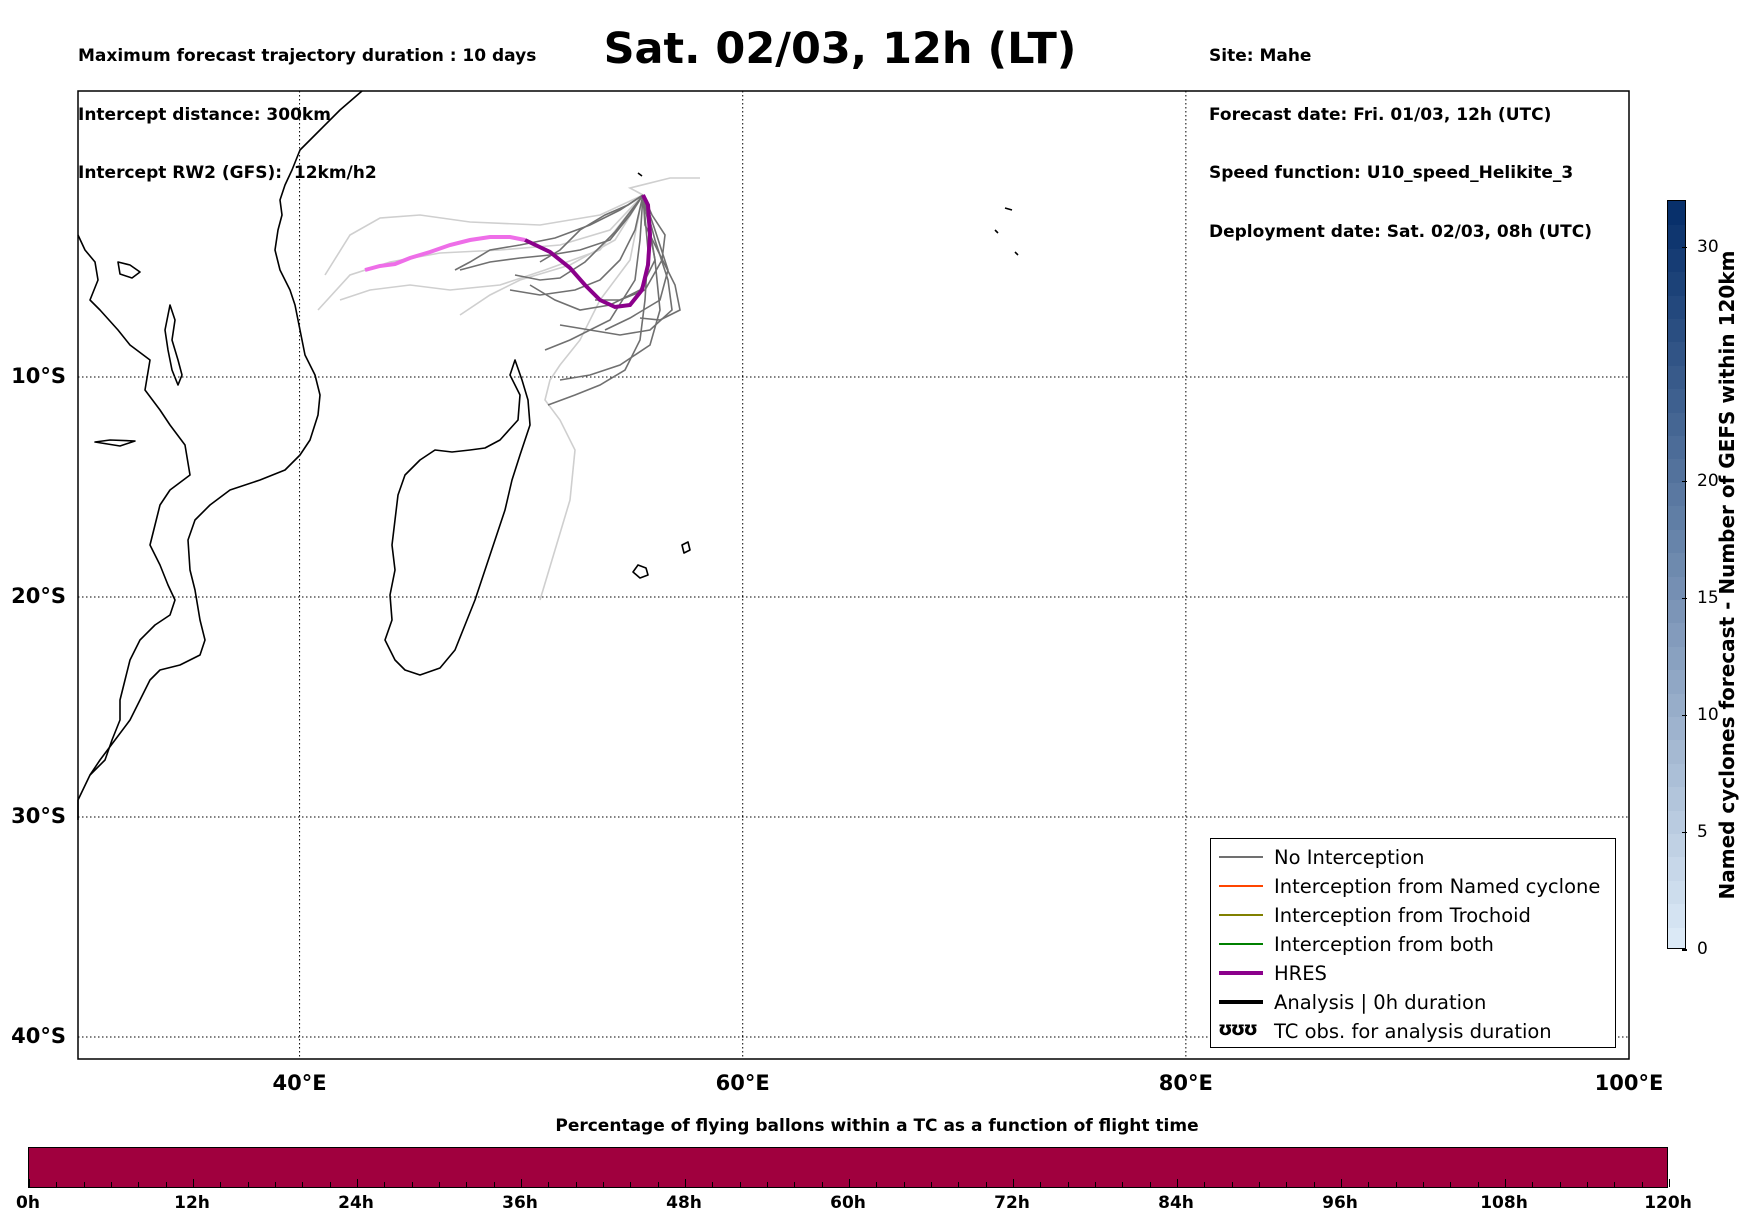 This screenshot has height=1223, width=1754. Describe the element at coordinates (1241, 886) in the screenshot. I see `legend-swatch-named-cyclone` at that location.